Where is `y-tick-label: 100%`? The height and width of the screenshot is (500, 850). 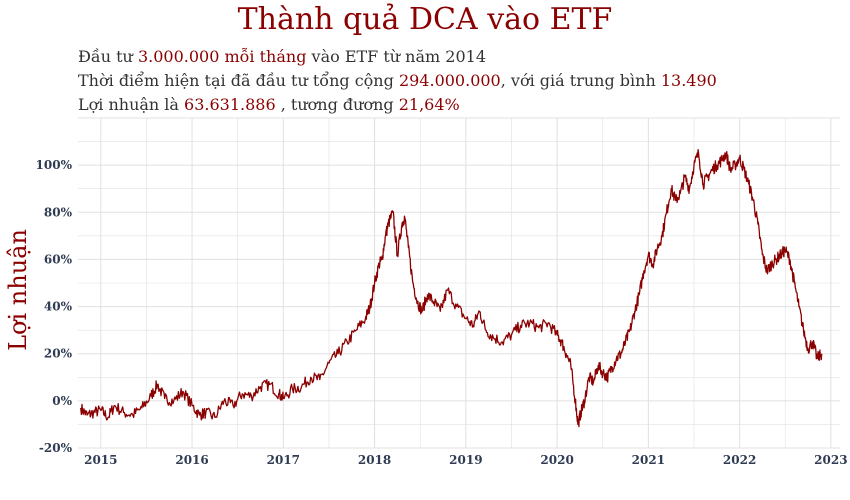 y-tick-label: 100% is located at coordinates (54, 165).